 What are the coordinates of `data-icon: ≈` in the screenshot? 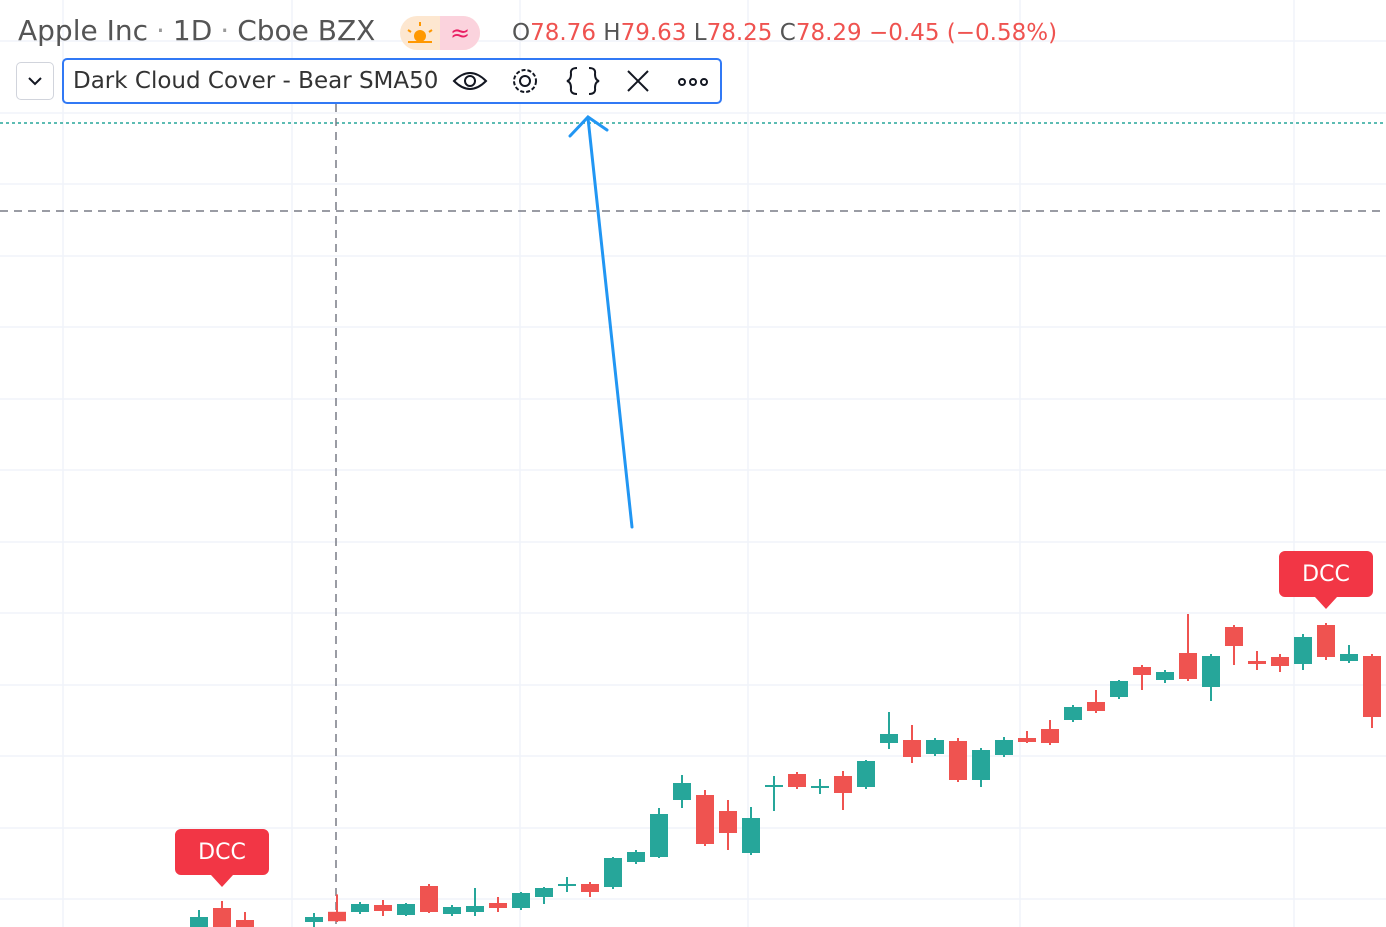 It's located at (460, 33).